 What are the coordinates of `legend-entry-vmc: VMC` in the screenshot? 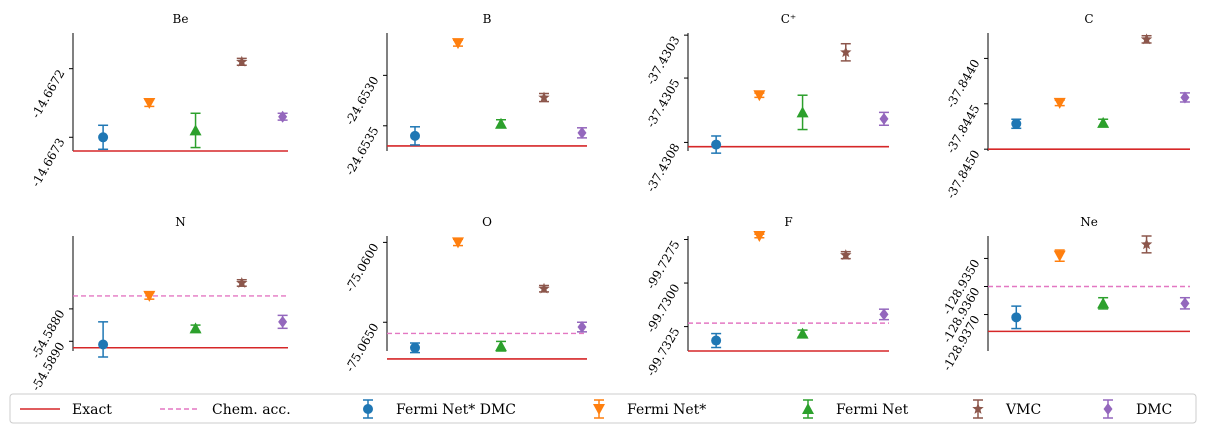 It's located at (1006, 409).